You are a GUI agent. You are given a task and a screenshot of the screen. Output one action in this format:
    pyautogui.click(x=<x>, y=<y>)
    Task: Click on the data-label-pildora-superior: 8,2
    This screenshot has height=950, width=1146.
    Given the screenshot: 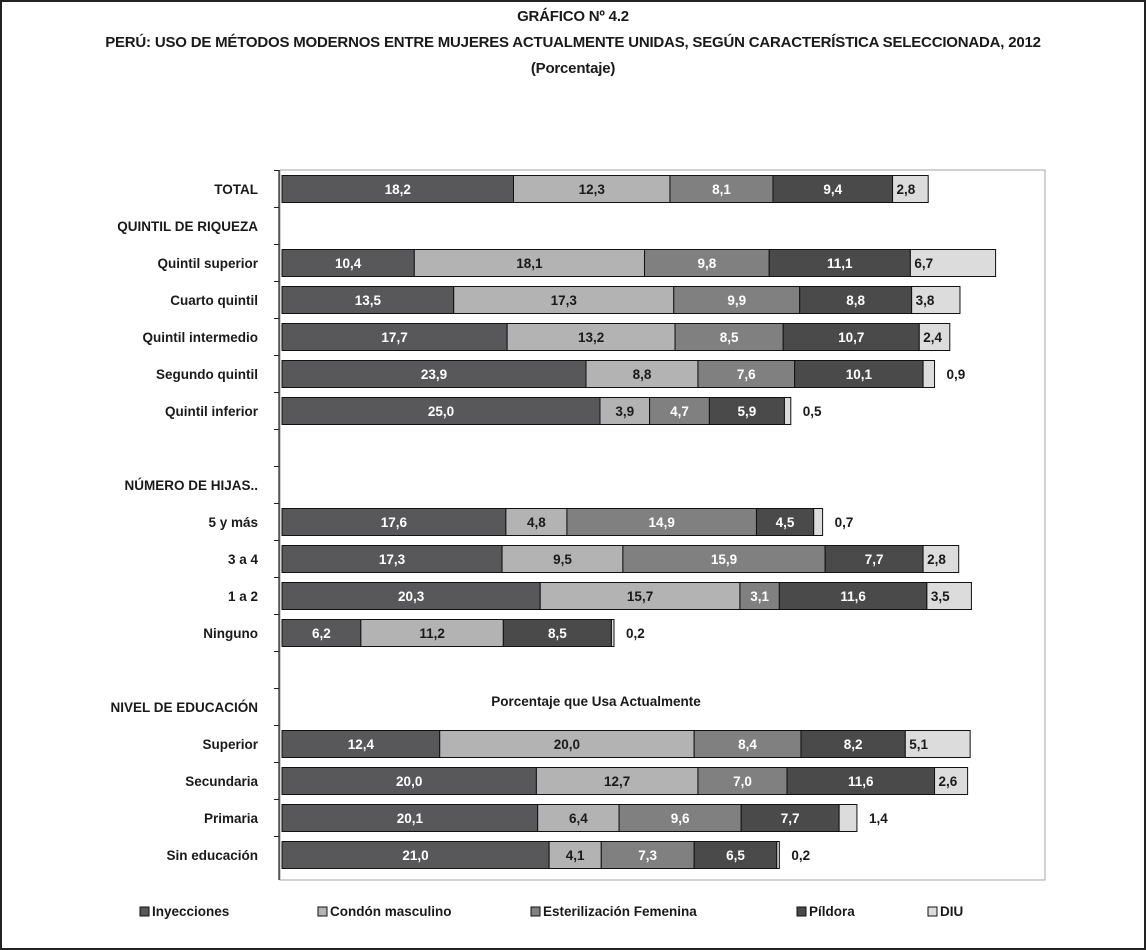 What is the action you would take?
    pyautogui.click(x=853, y=744)
    